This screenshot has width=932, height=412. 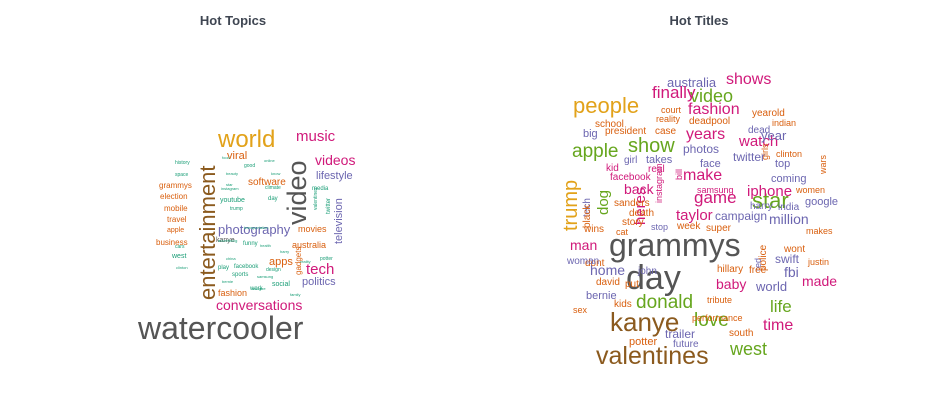 What do you see at coordinates (715, 190) in the screenshot?
I see `word-samsung: samsung` at bounding box center [715, 190].